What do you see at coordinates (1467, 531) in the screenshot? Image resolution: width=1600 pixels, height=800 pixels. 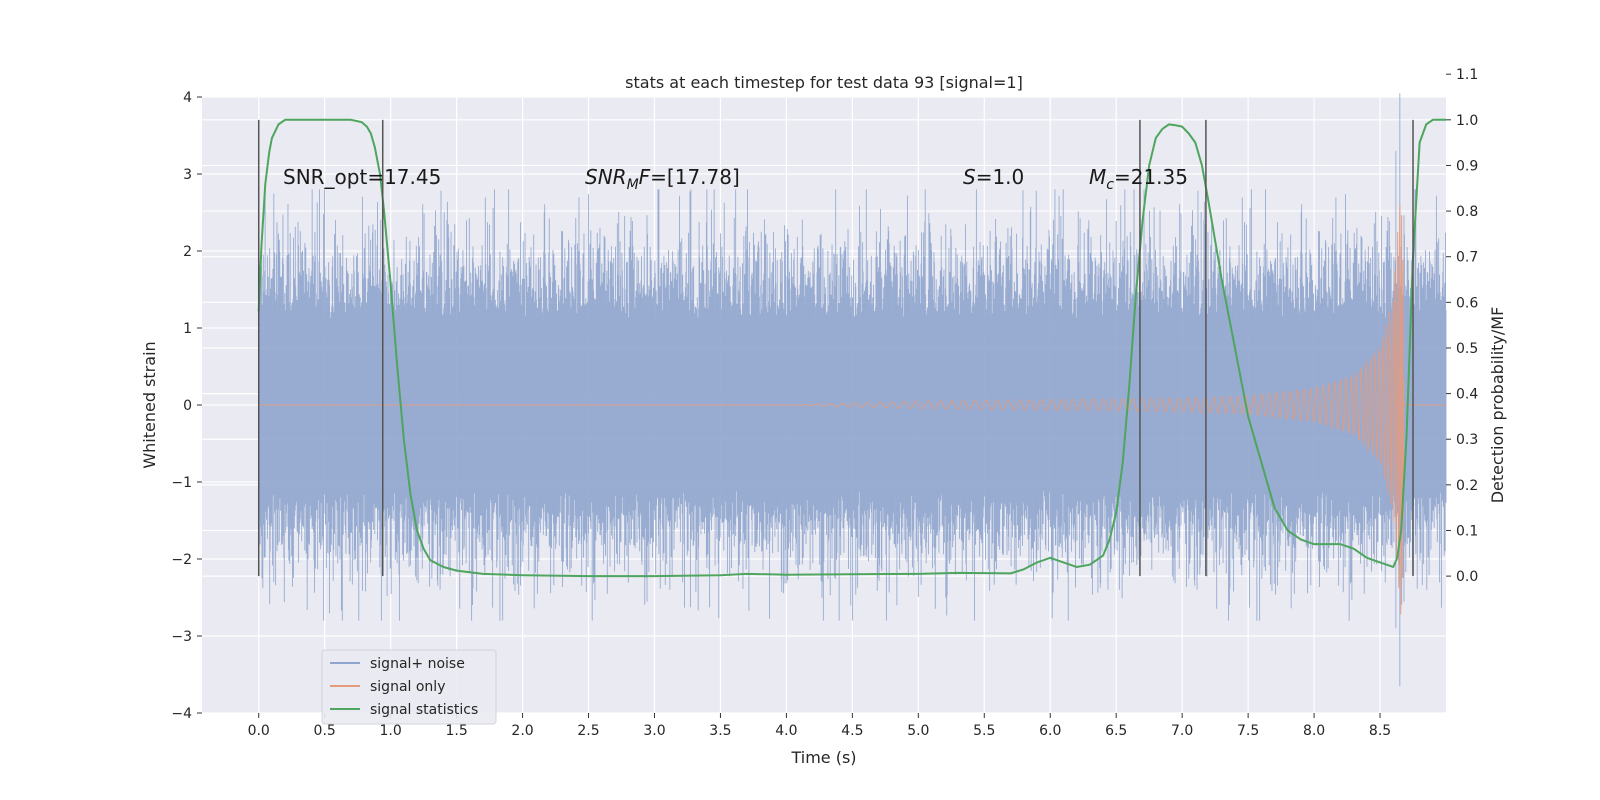 I see `y2-tick-label: 0.1` at bounding box center [1467, 531].